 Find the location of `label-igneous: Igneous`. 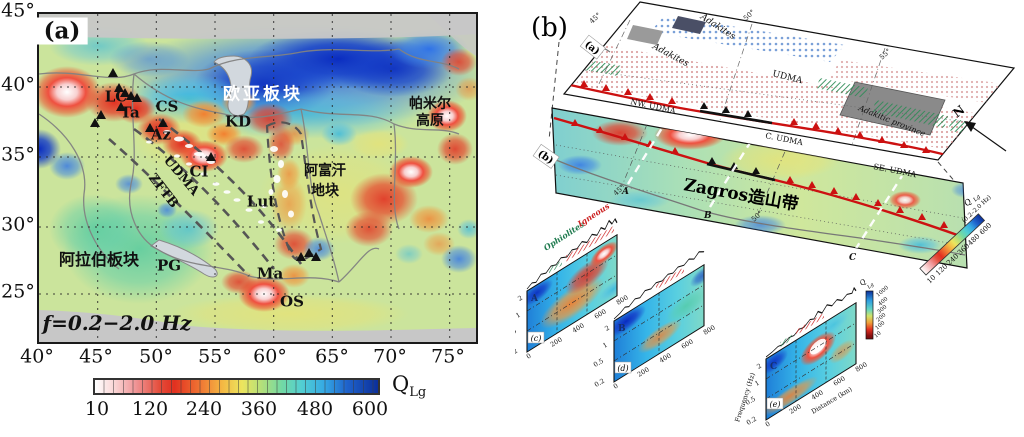

label-igneous: Igneous is located at coordinates (593, 214).